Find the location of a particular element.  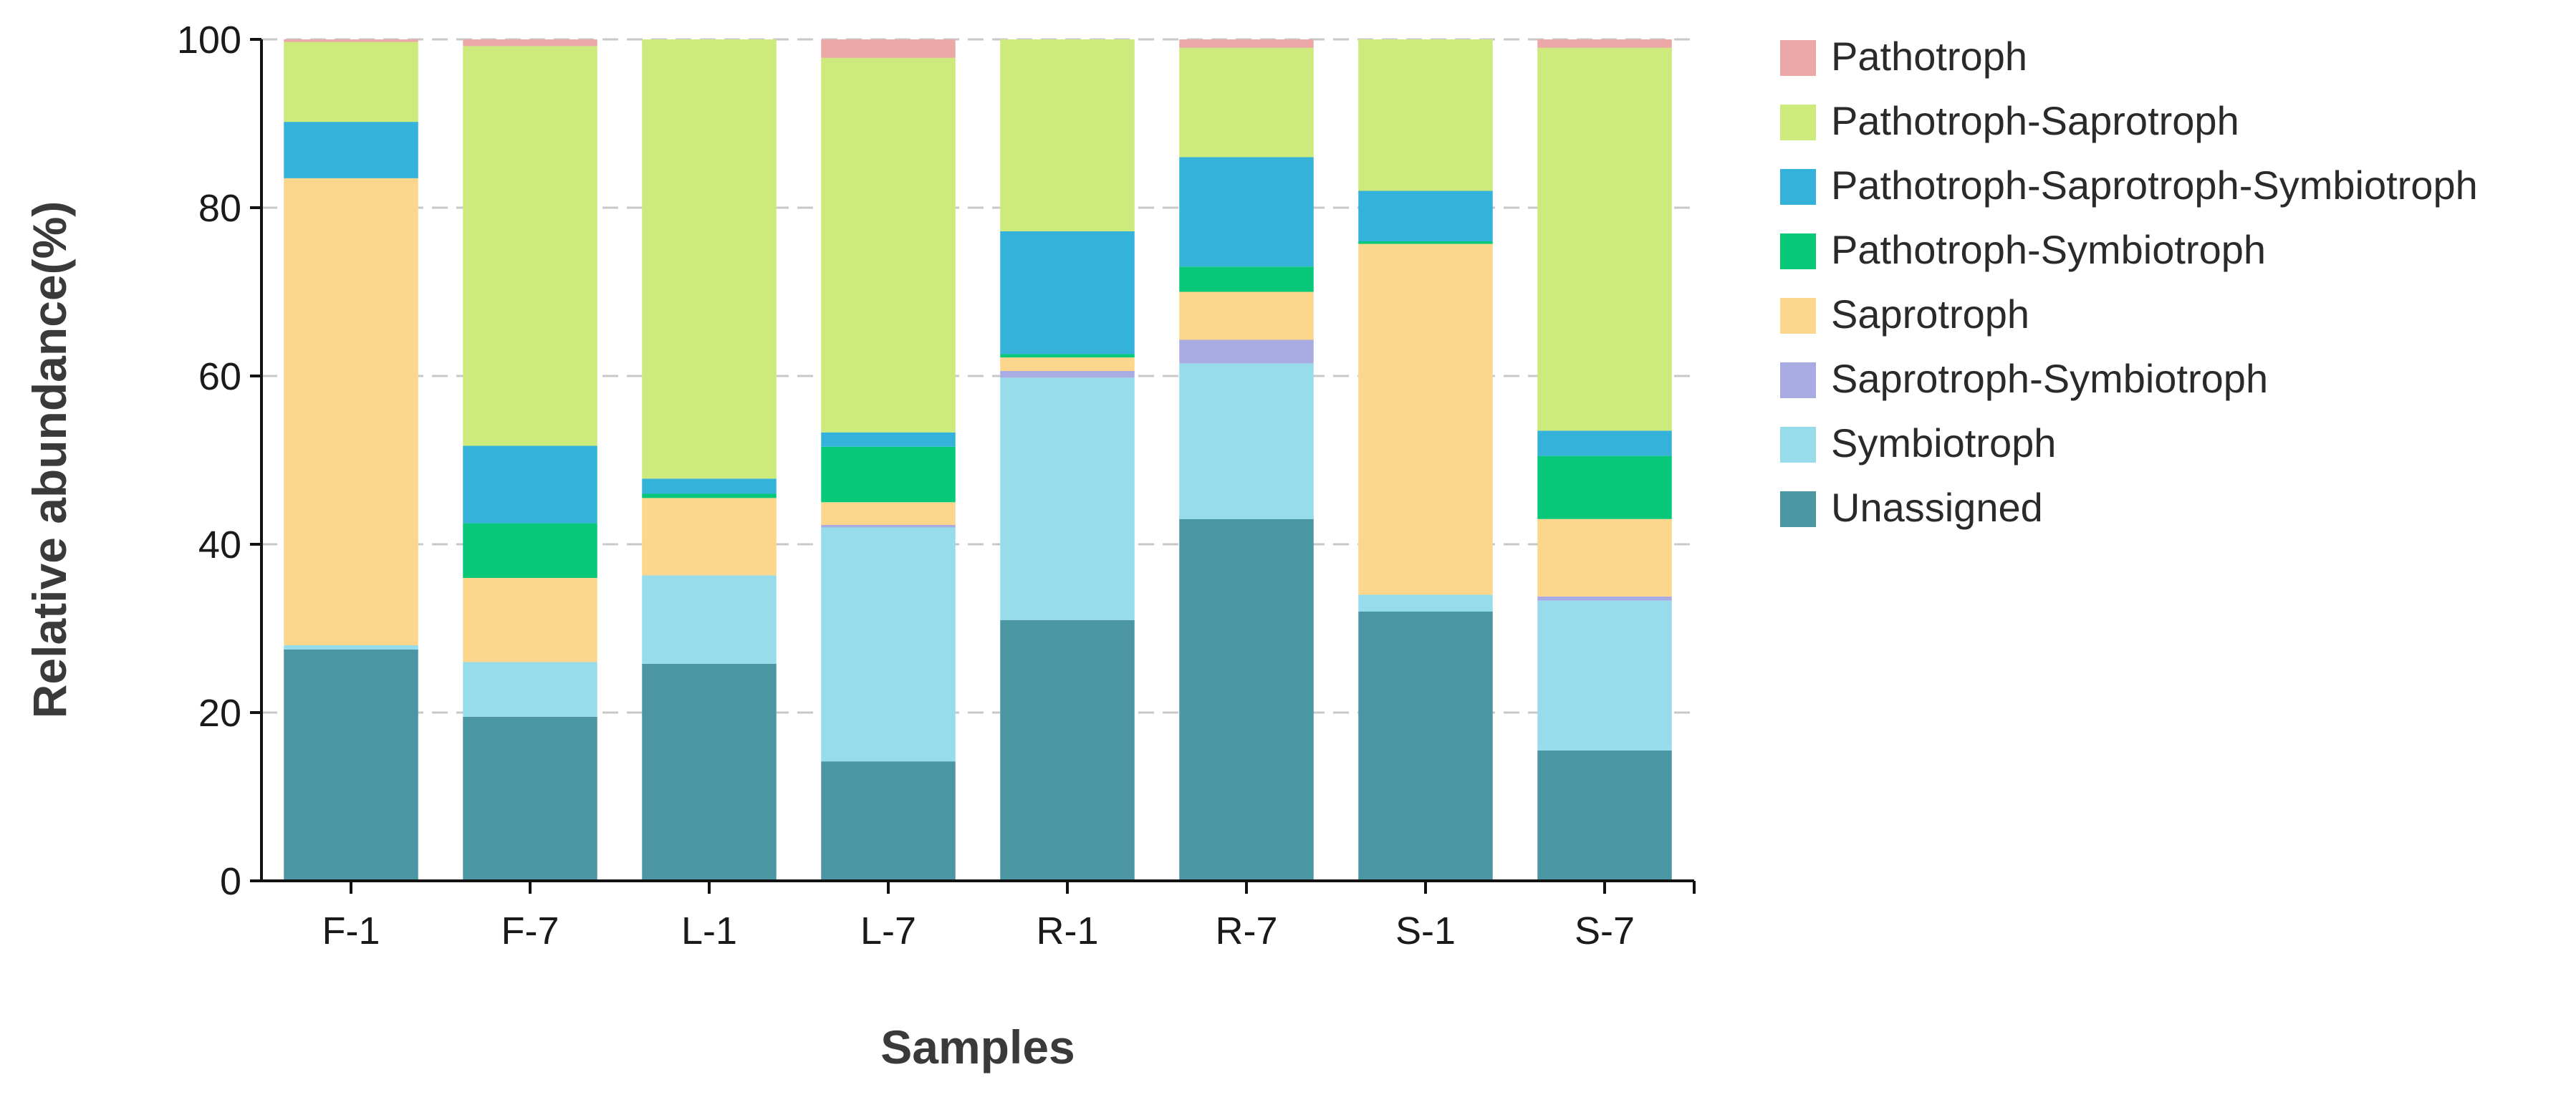

legend-item: Saprotroph-Symbiotroph is located at coordinates (2024, 379).